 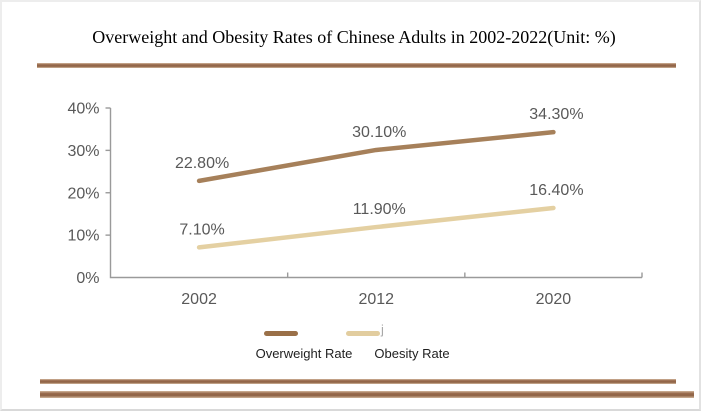 What do you see at coordinates (202, 163) in the screenshot?
I see `data-point-label: 22.80%` at bounding box center [202, 163].